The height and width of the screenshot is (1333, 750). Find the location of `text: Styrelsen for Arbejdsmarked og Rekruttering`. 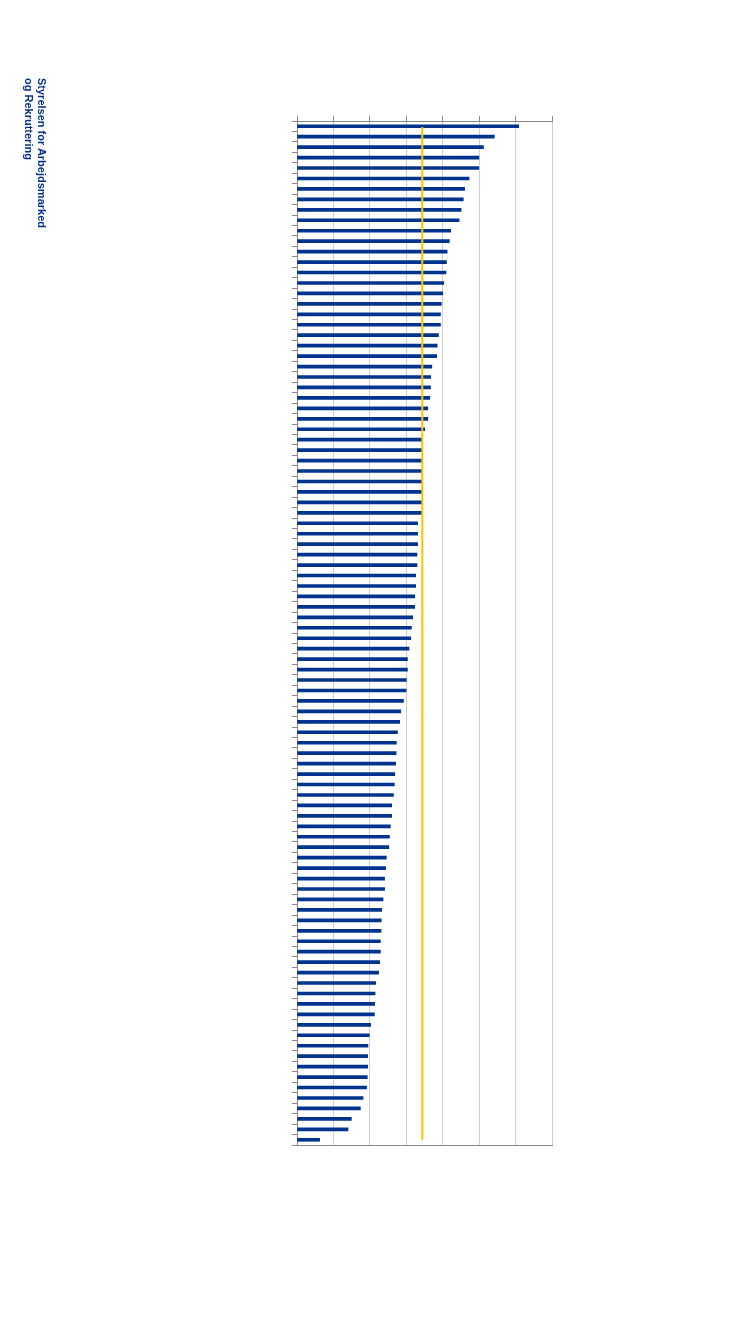

text: Styrelsen for Arbejdsmarked og Rekruttering is located at coordinates (35, 154).